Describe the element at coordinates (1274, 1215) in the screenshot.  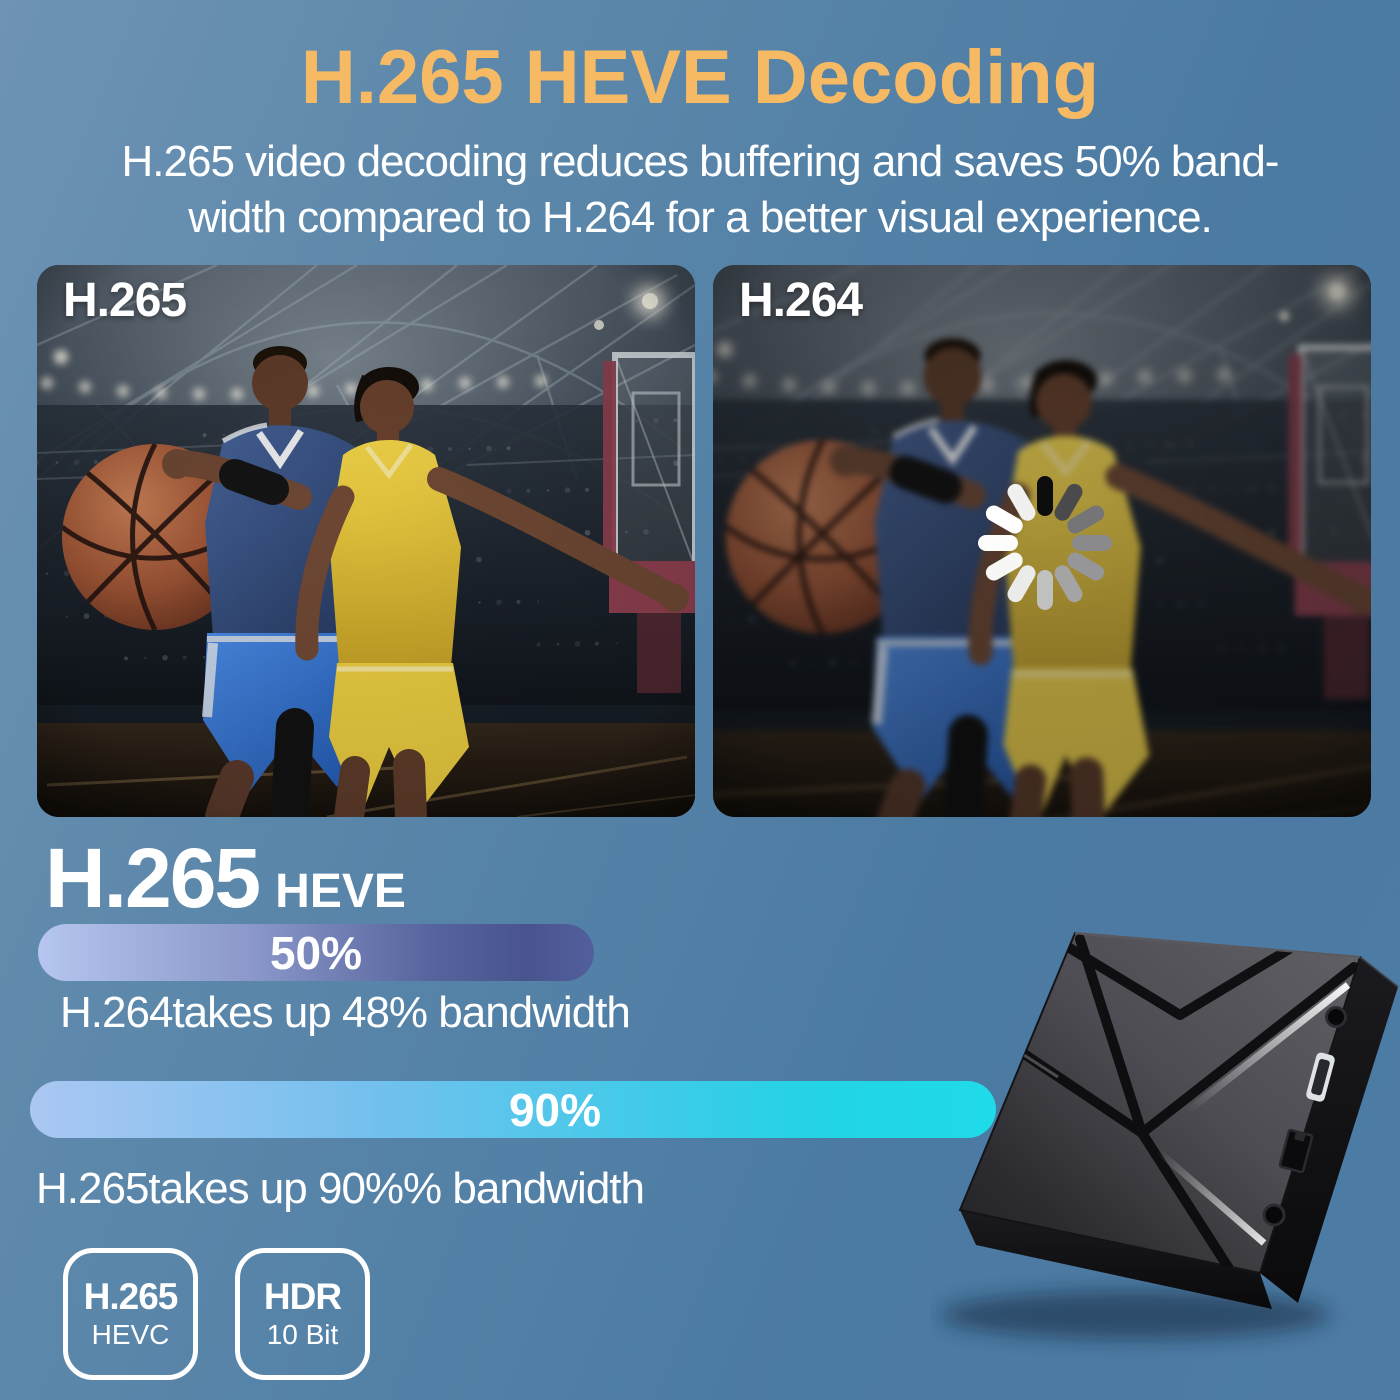
I see `av-jack-port` at that location.